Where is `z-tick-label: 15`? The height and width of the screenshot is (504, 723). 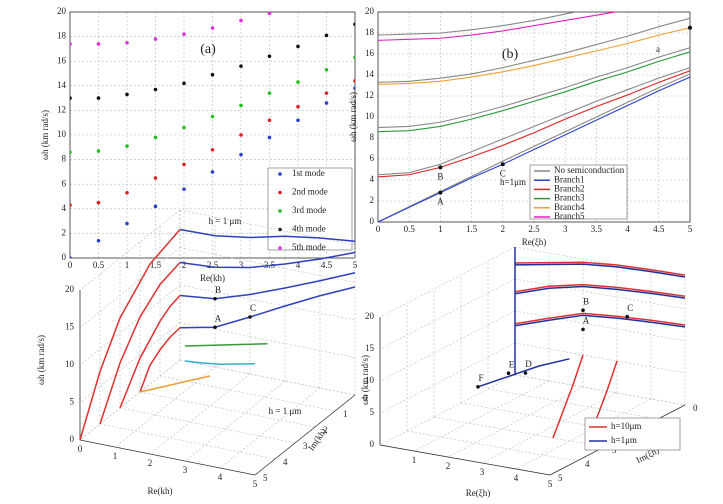 z-tick-label: 15 is located at coordinates (70, 327).